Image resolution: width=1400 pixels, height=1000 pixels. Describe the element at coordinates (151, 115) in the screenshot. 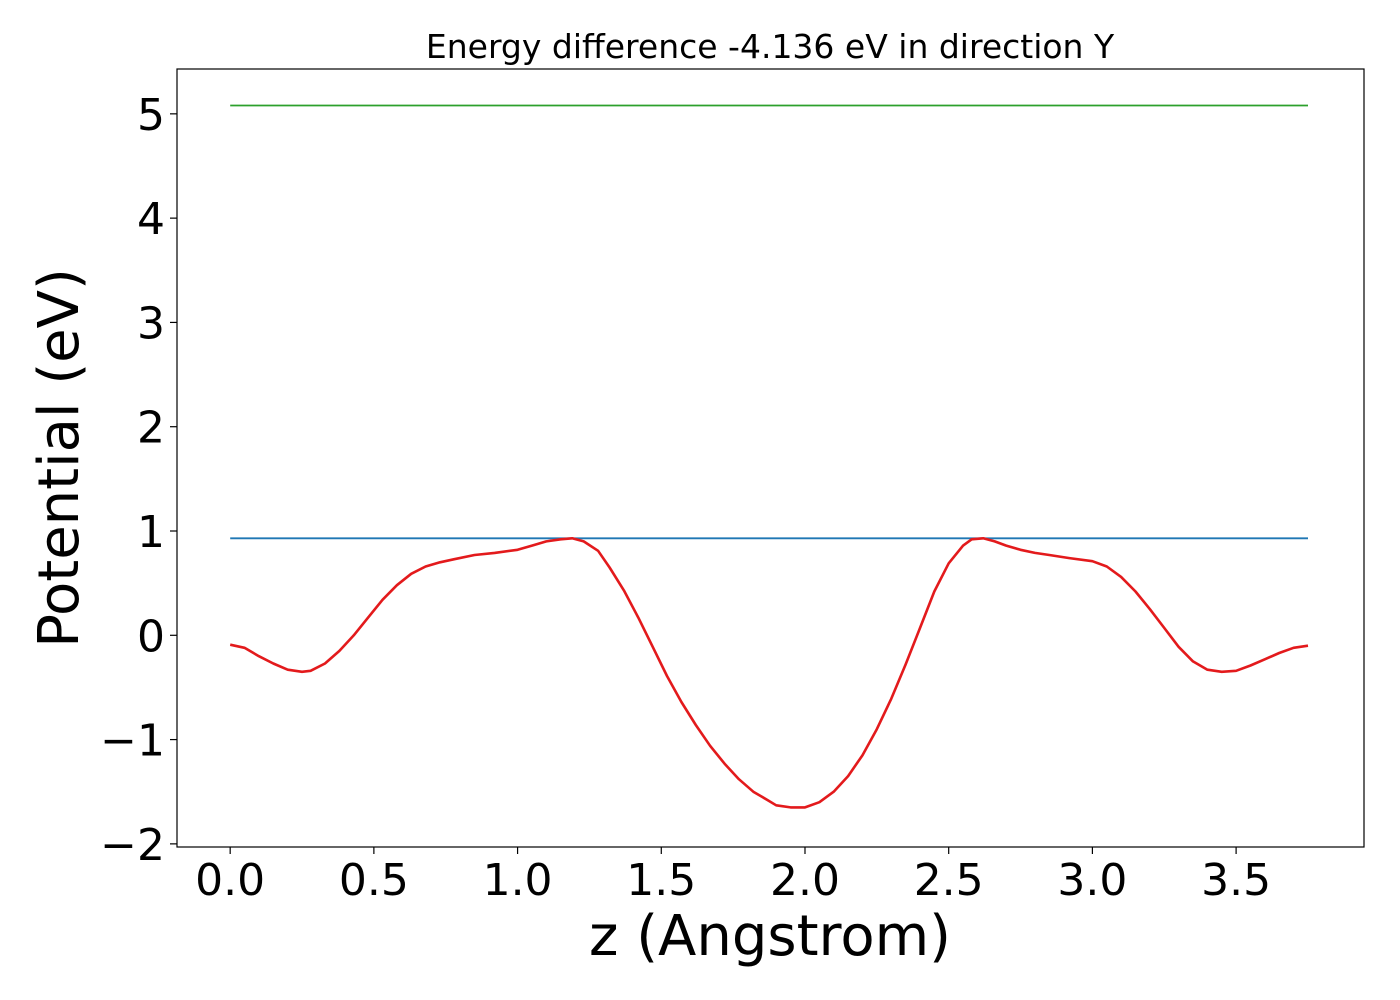

I see `y-tick-label: 5` at that location.